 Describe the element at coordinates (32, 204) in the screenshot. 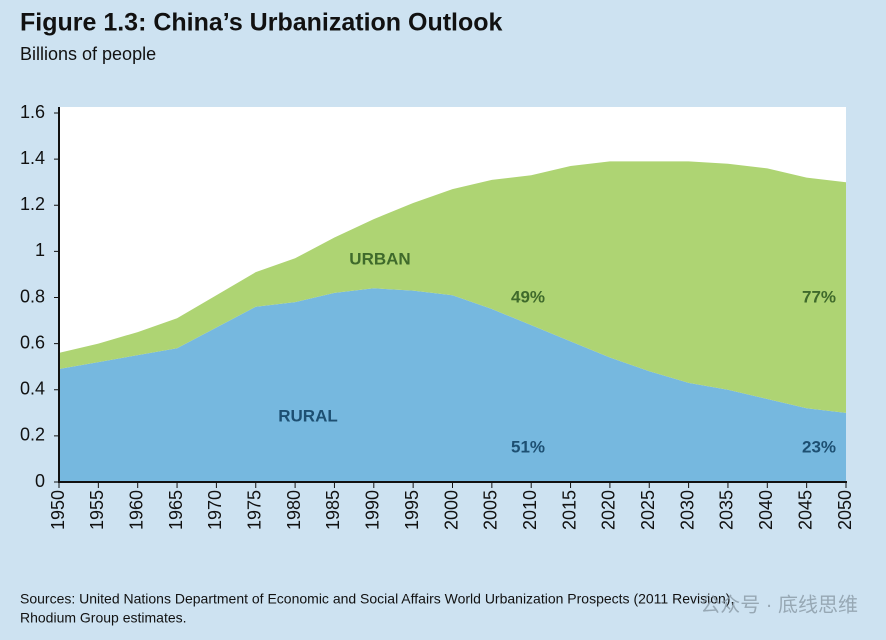

I see `y-tick-label: 1.2` at that location.